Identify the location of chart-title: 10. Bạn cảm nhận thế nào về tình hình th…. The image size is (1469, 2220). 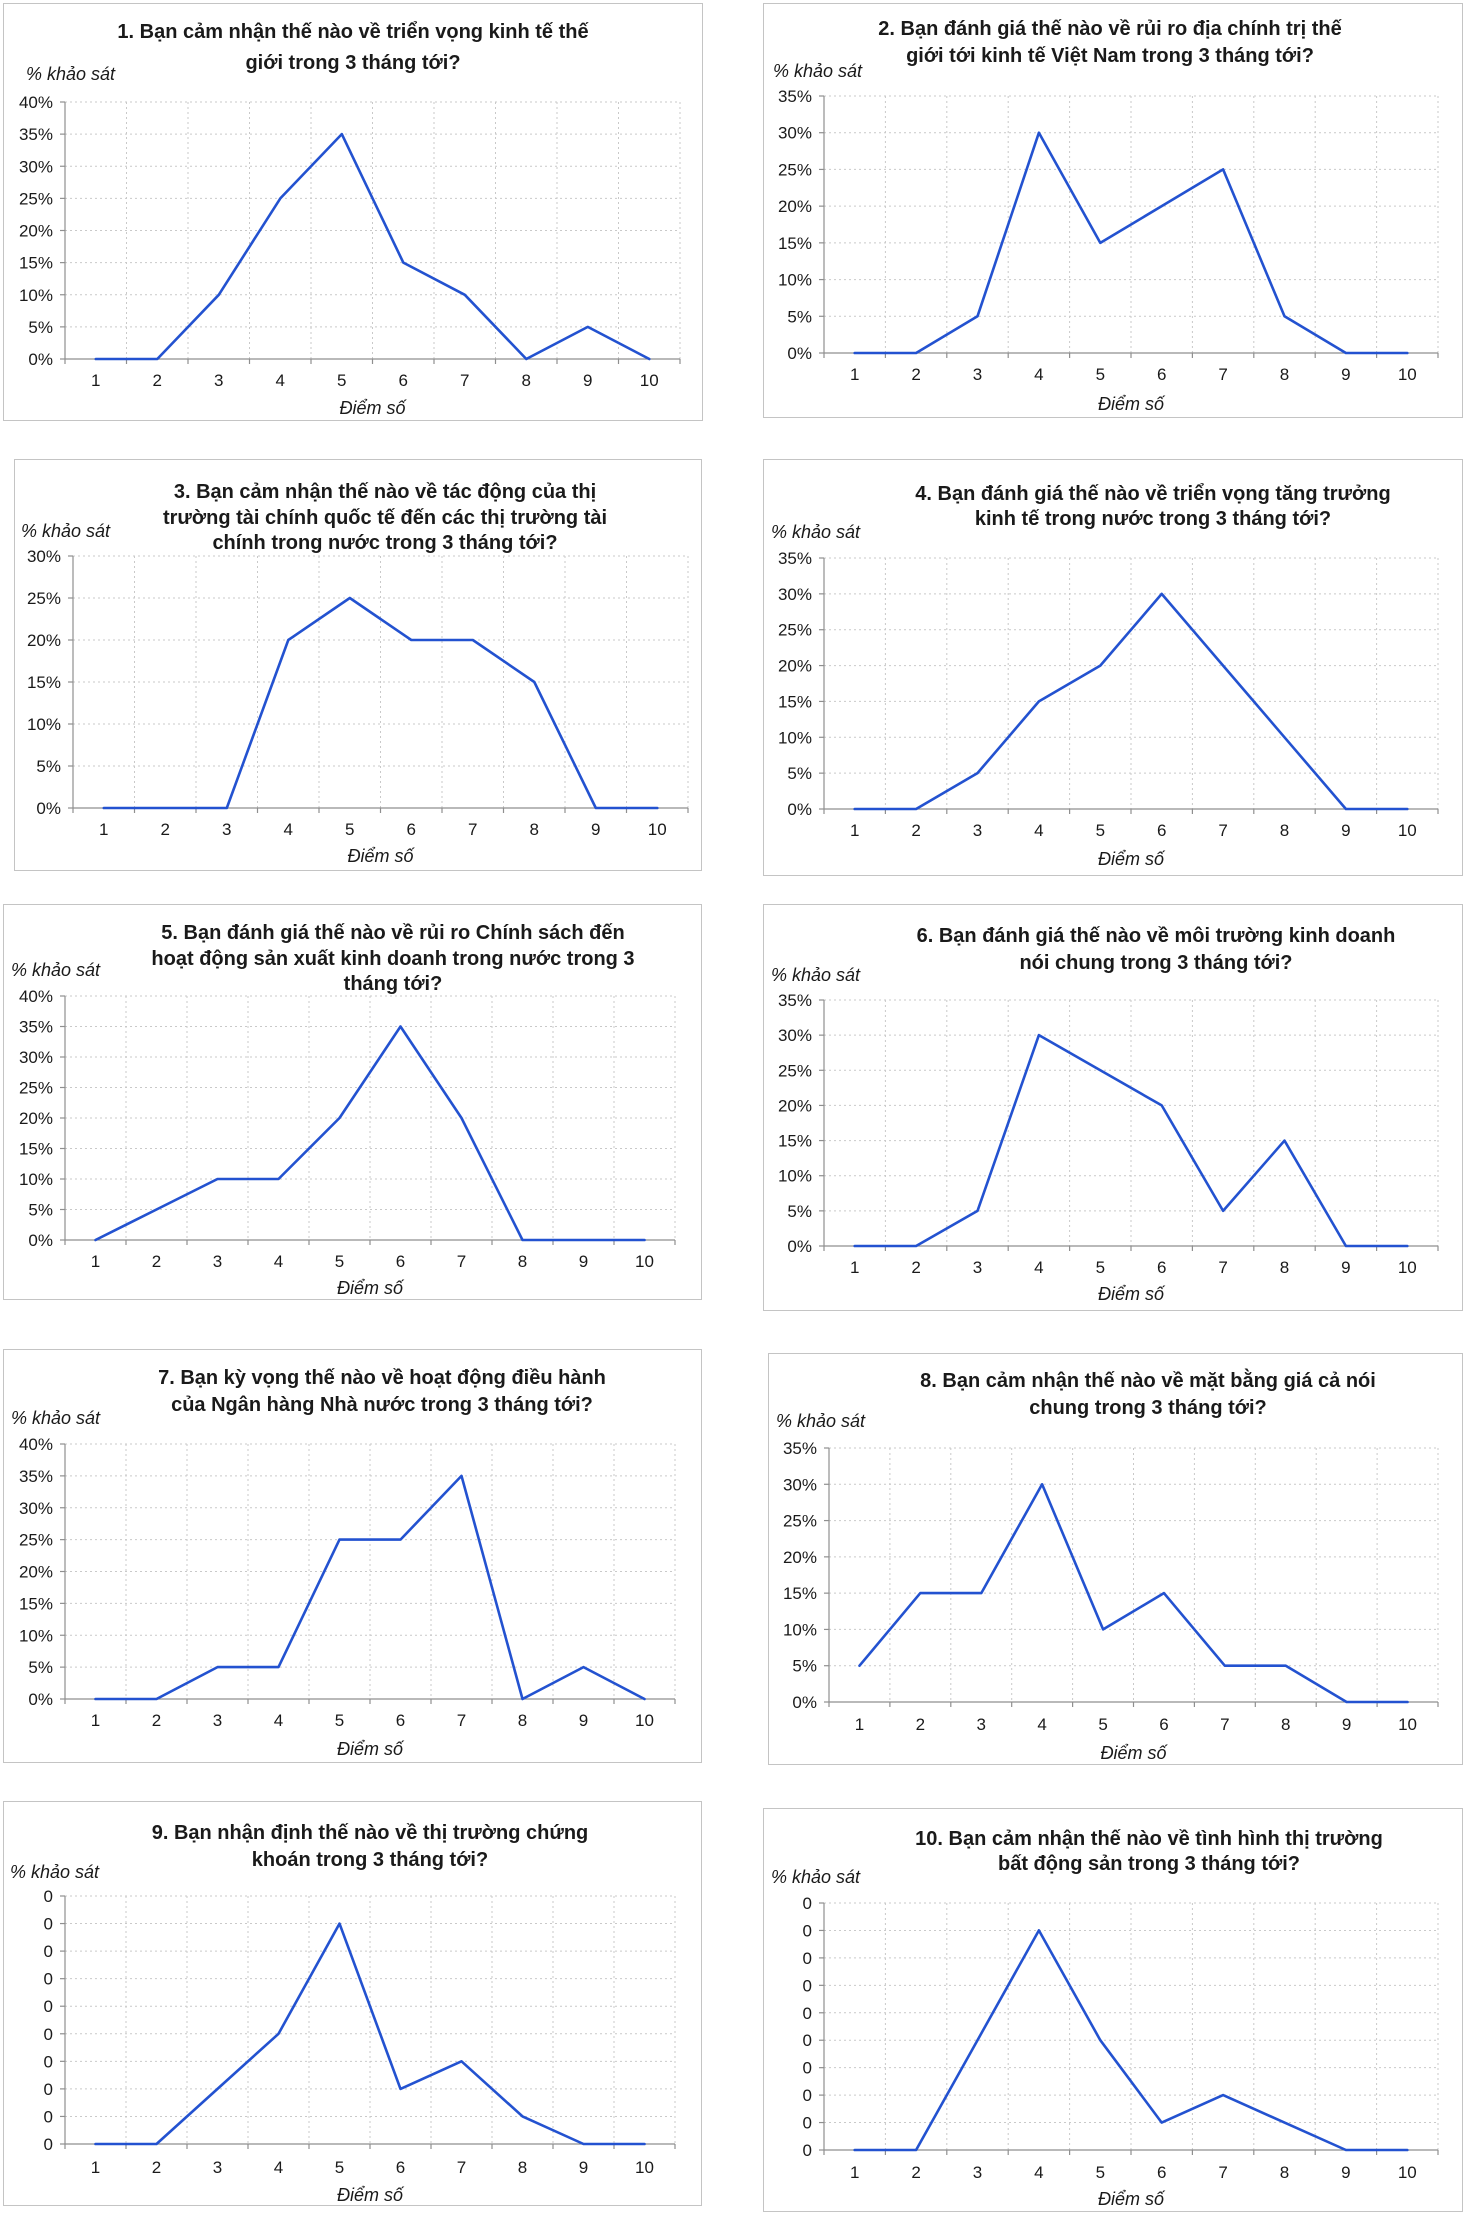
(1149, 1851).